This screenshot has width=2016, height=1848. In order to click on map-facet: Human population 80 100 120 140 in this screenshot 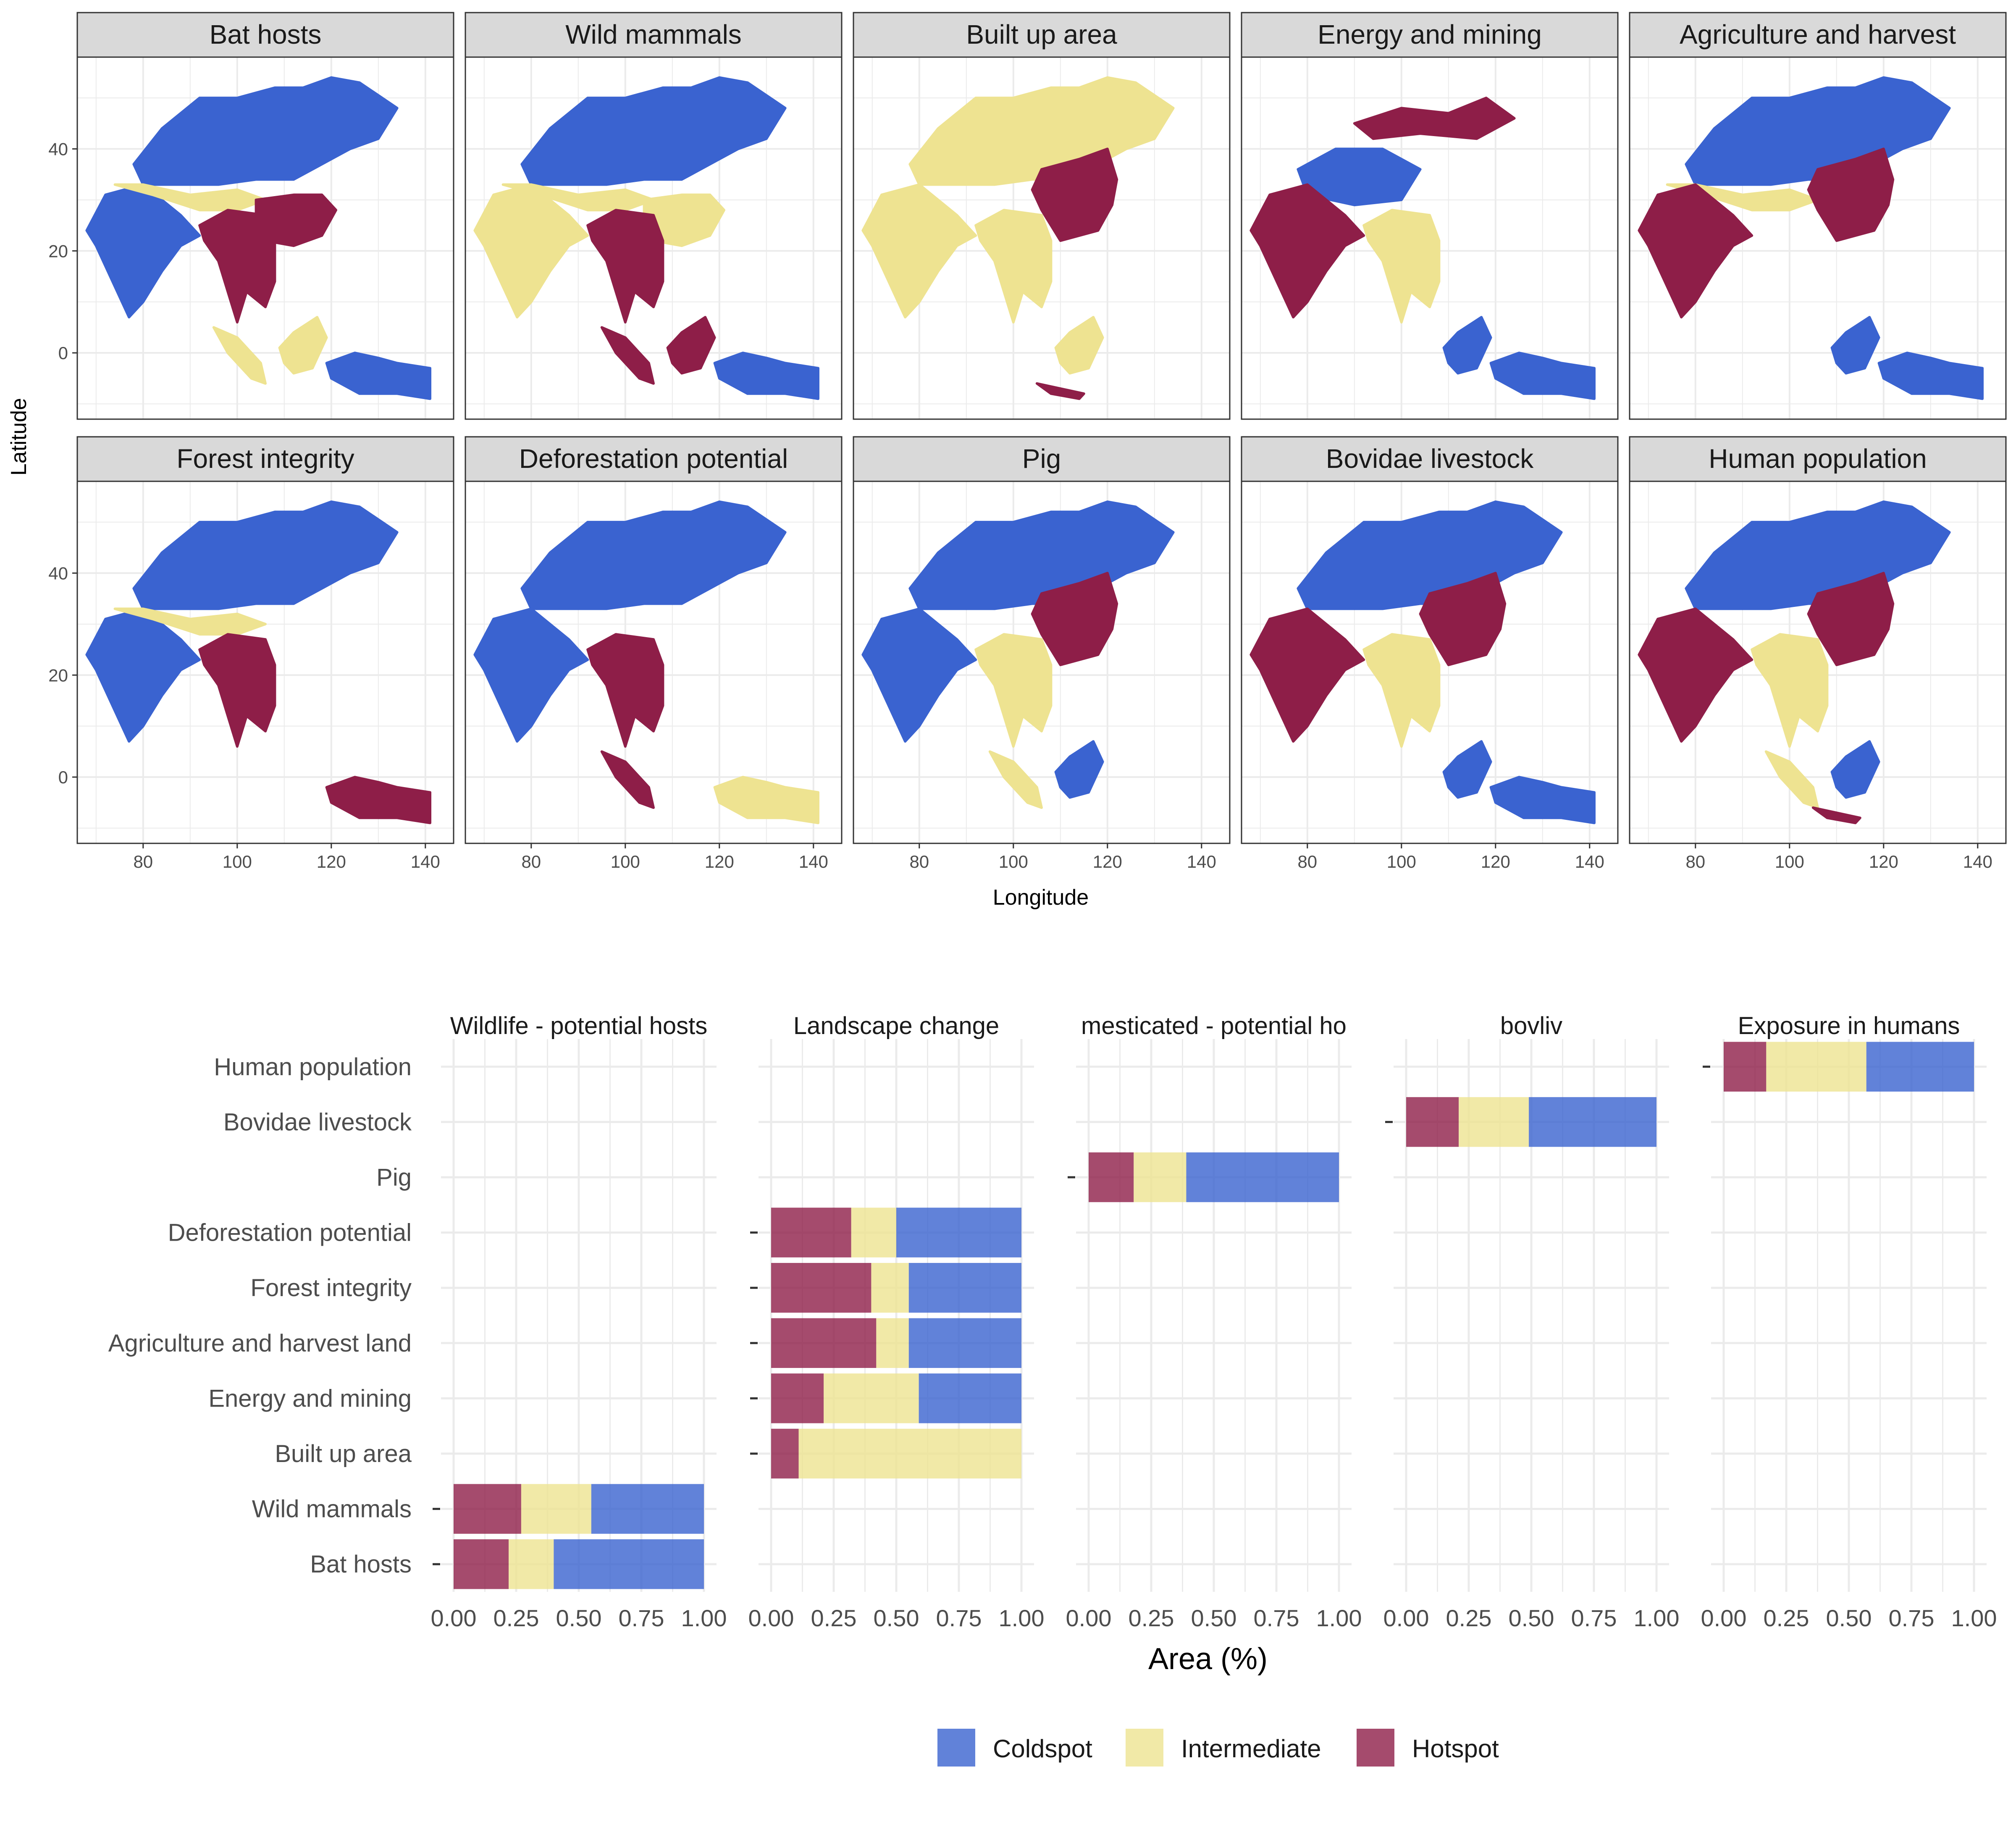, I will do `click(1818, 654)`.